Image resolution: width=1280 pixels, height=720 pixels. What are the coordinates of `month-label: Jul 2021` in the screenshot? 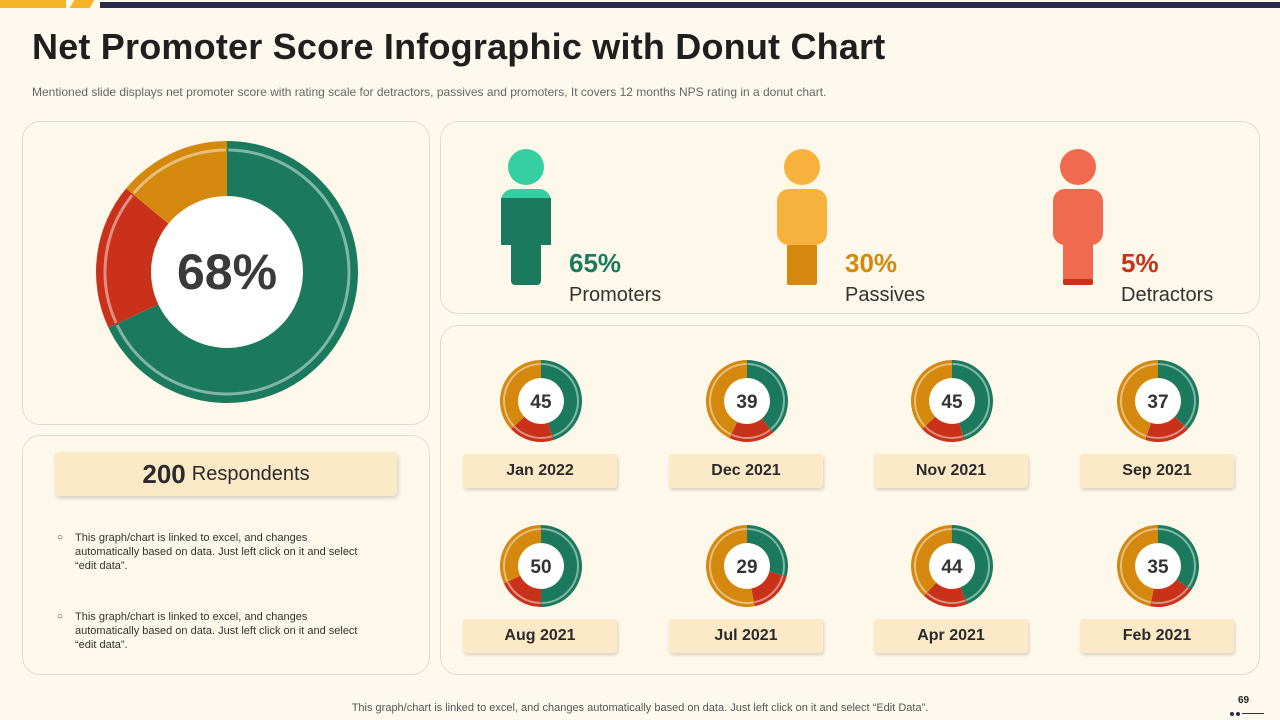 It's located at (746, 636).